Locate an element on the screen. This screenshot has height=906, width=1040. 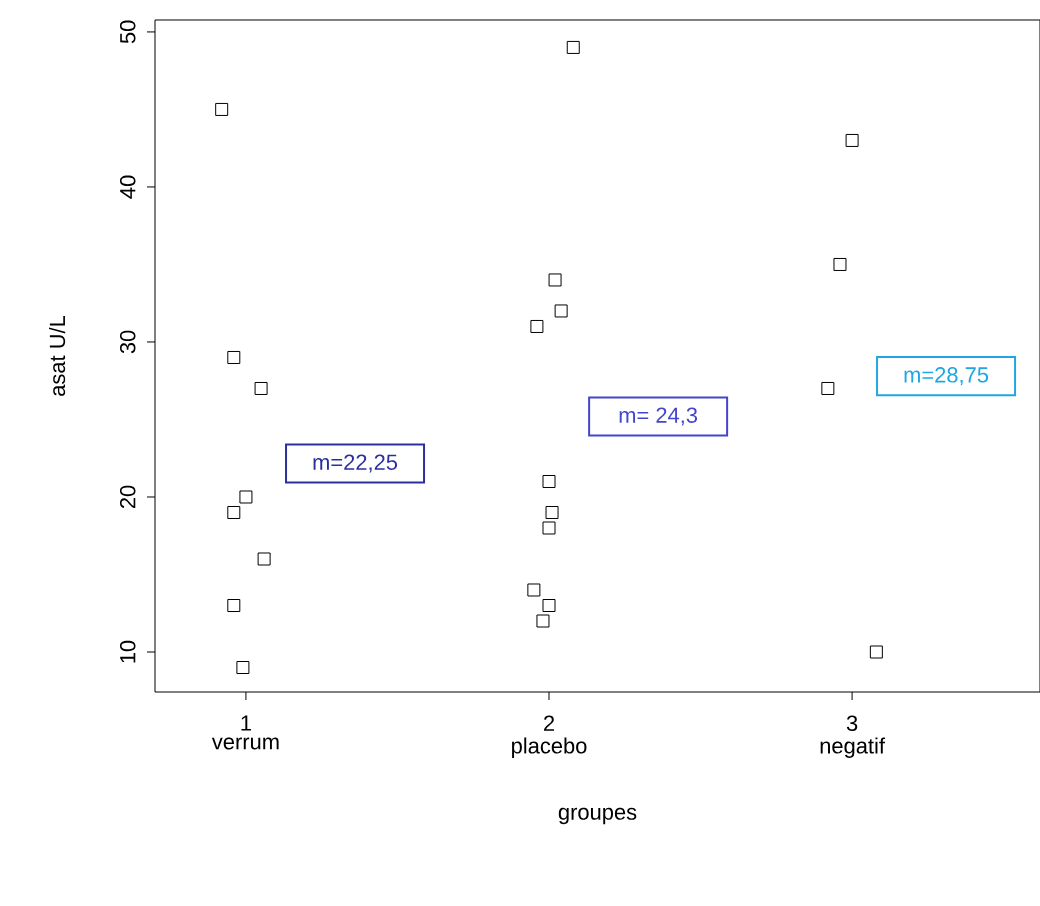
text: negatif is located at coordinates (853, 747).